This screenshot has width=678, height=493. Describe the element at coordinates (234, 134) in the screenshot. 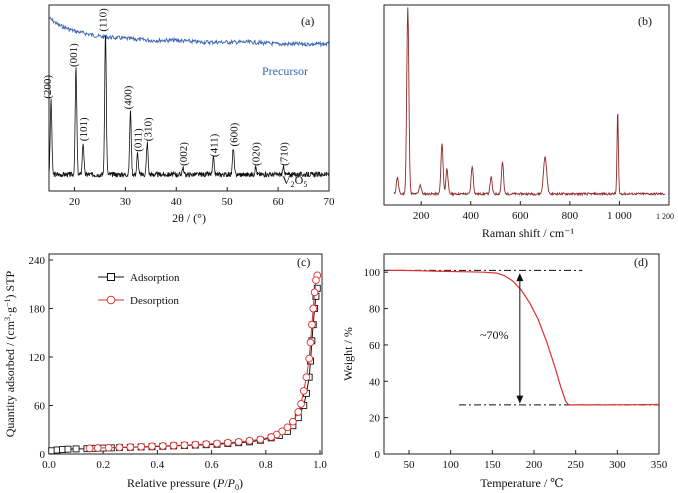

I see `a-peak-label: (600)` at that location.